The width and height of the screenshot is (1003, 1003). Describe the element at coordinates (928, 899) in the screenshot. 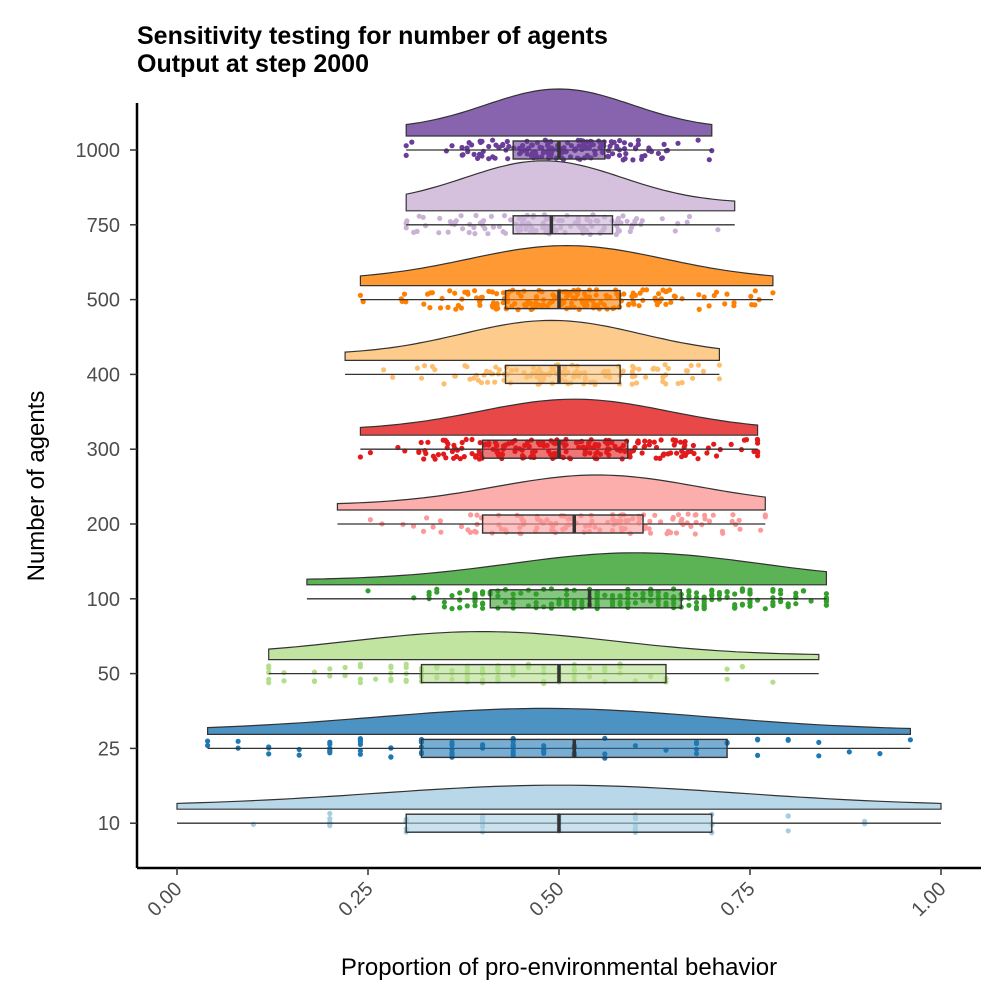

I see `x-tick-label: 1.00` at that location.